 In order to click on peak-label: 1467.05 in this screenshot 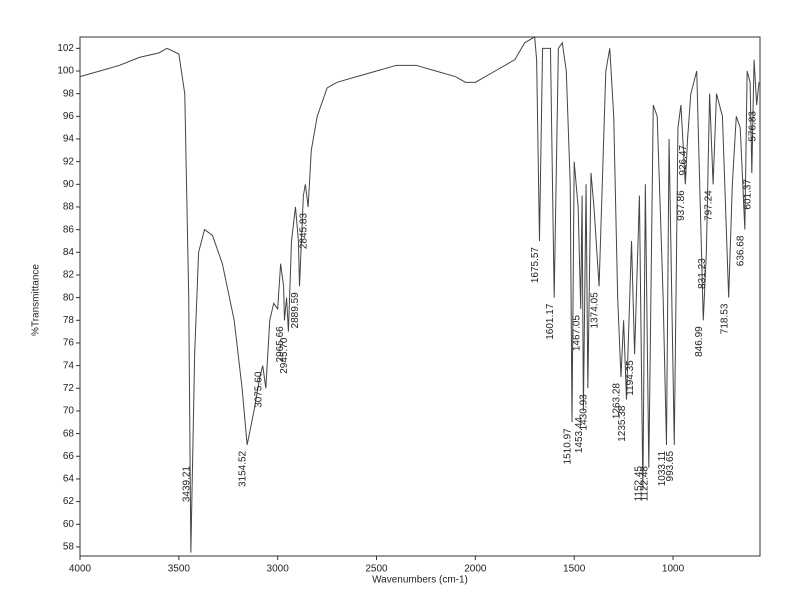, I will do `click(576, 333)`.